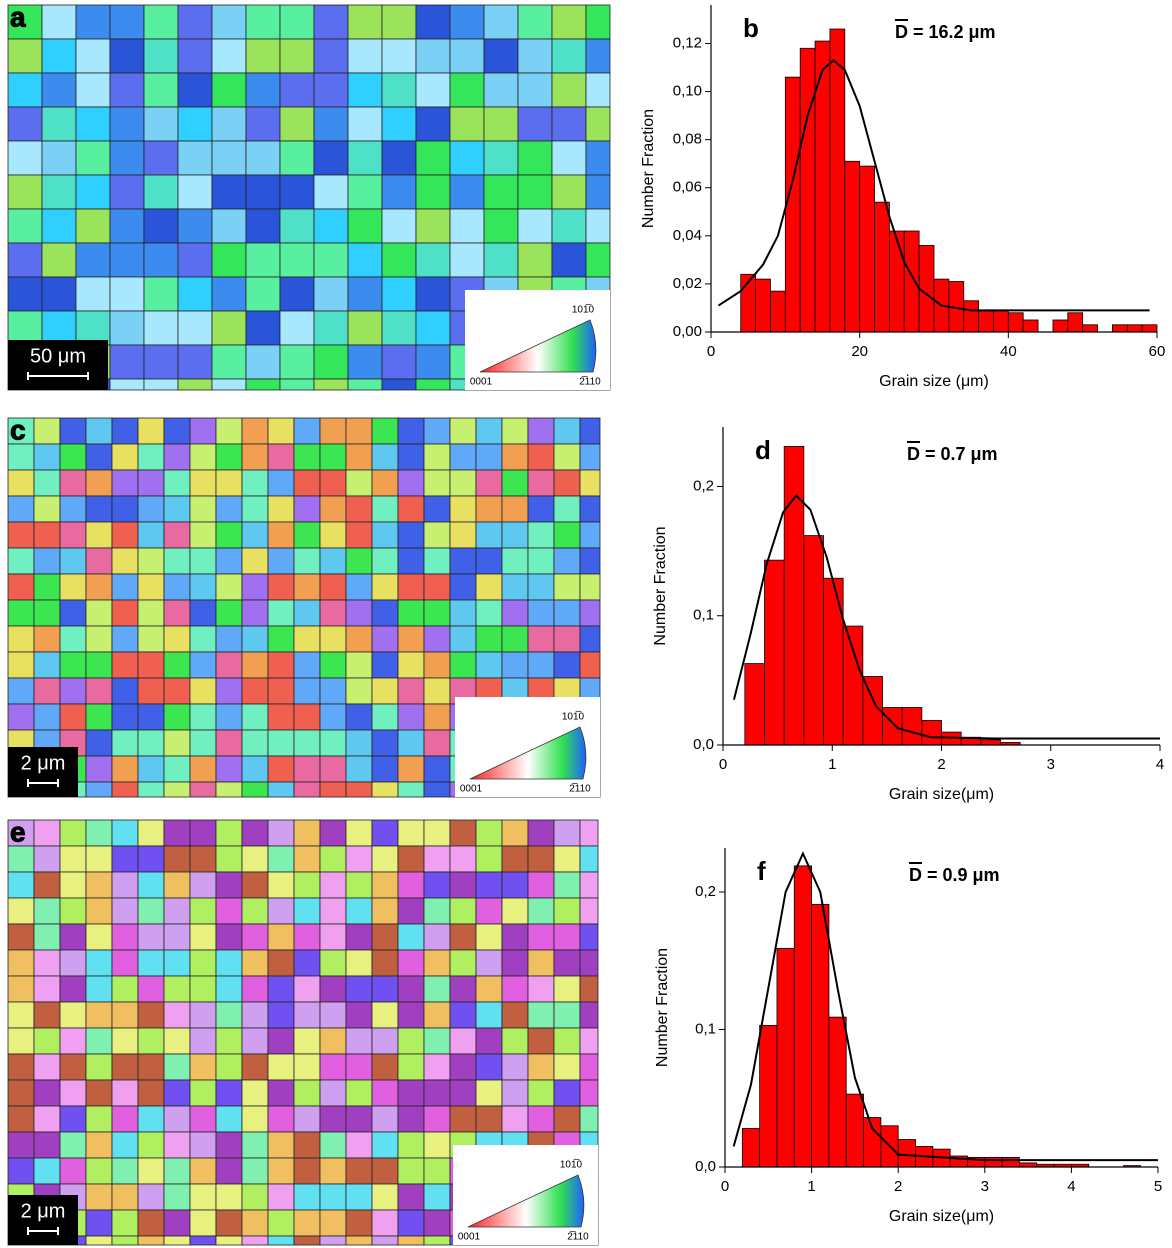  I want to click on x-tick-label: 4, so click(1071, 1186).